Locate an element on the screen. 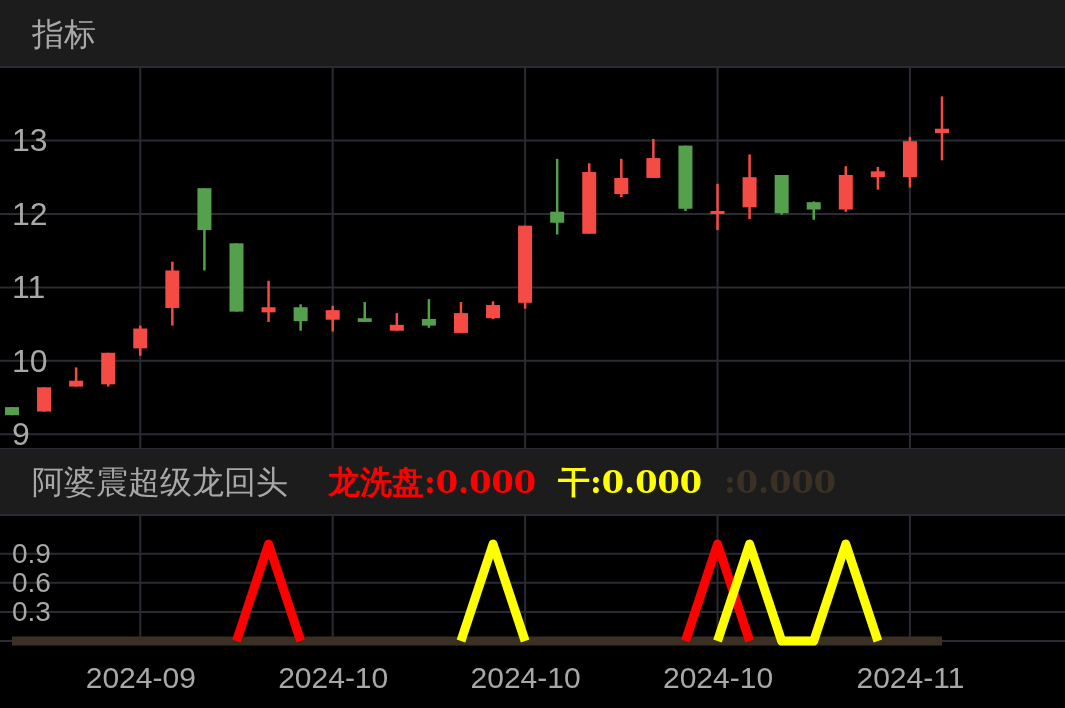 The height and width of the screenshot is (708, 1065). y-tick-label: 12 is located at coordinates (30, 213).